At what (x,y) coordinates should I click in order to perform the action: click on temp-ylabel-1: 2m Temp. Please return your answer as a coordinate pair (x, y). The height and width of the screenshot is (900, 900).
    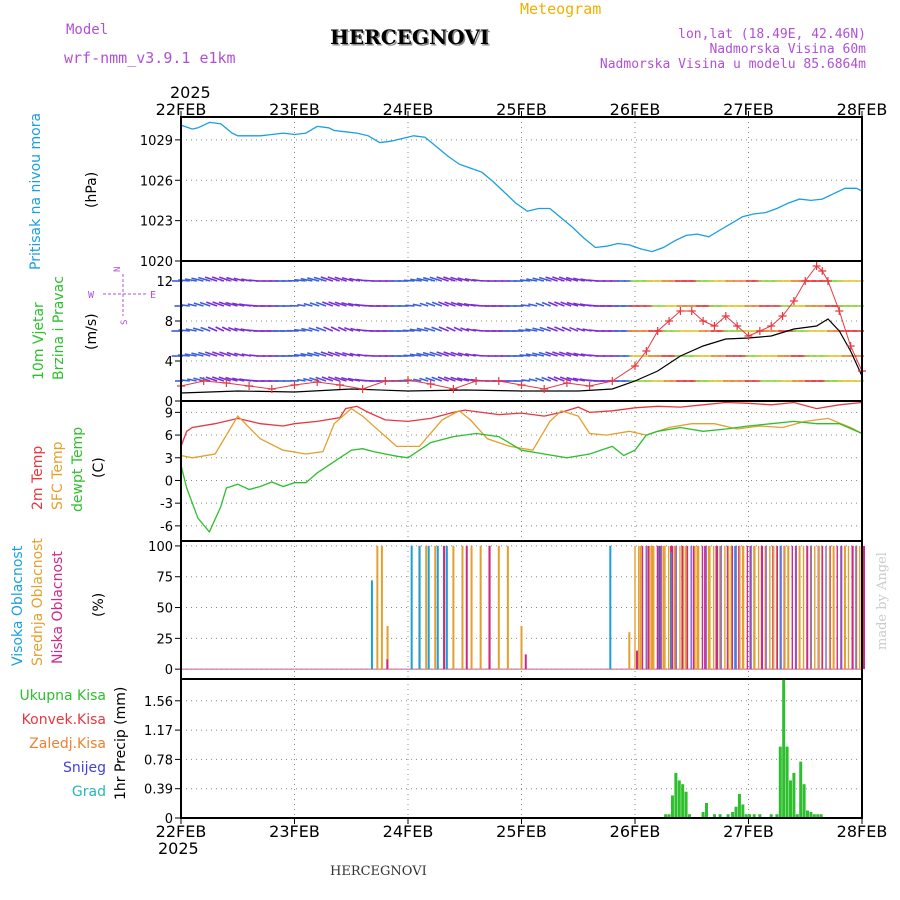
    Looking at the image, I should click on (38, 478).